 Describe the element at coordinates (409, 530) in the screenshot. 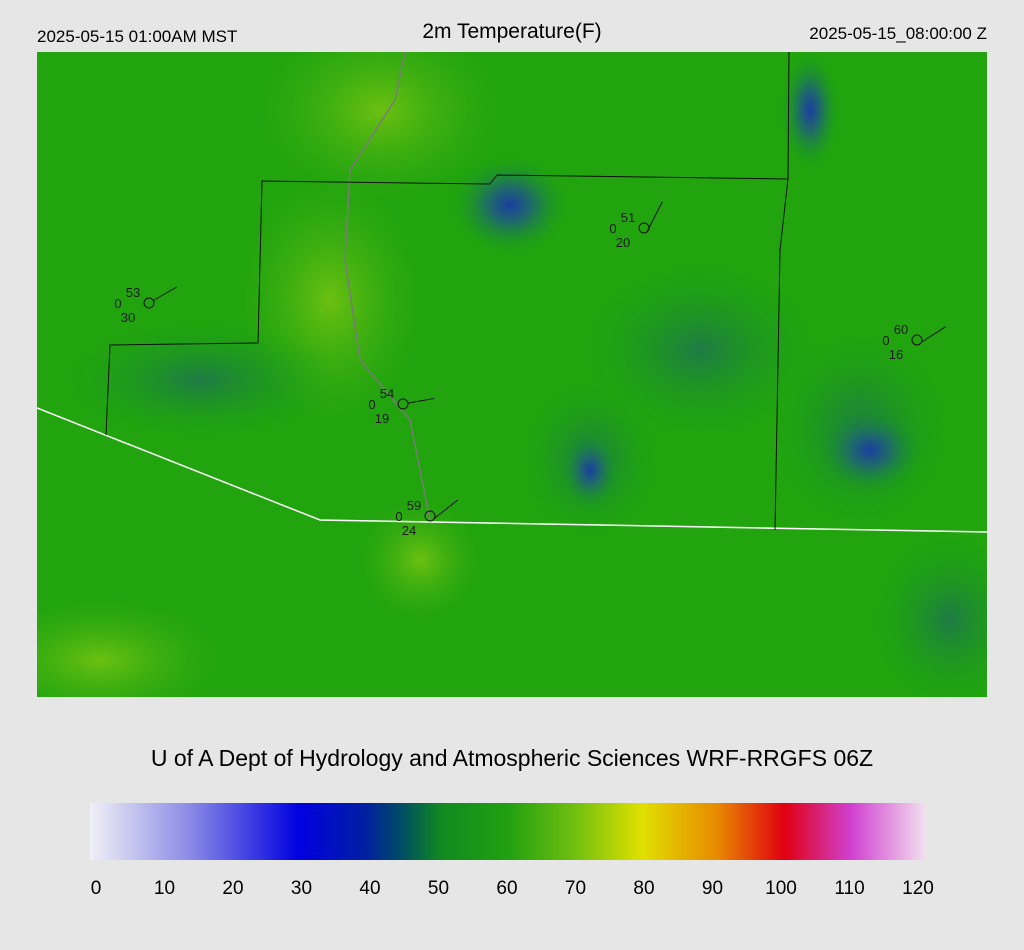

I see `station-bottom: 24` at that location.